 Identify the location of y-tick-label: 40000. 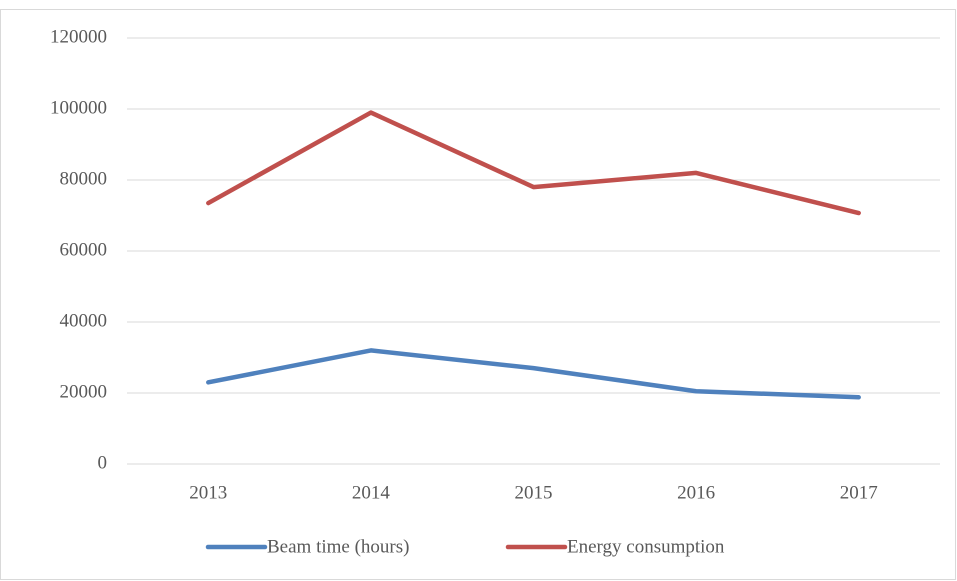
(84, 320).